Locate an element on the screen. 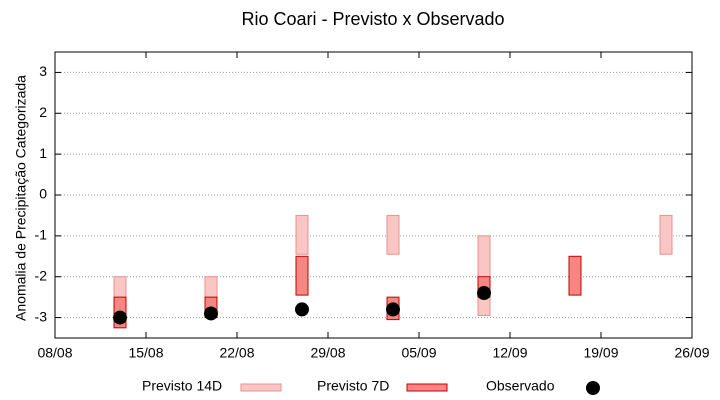  y-tick-label: -2 is located at coordinates (41, 275).